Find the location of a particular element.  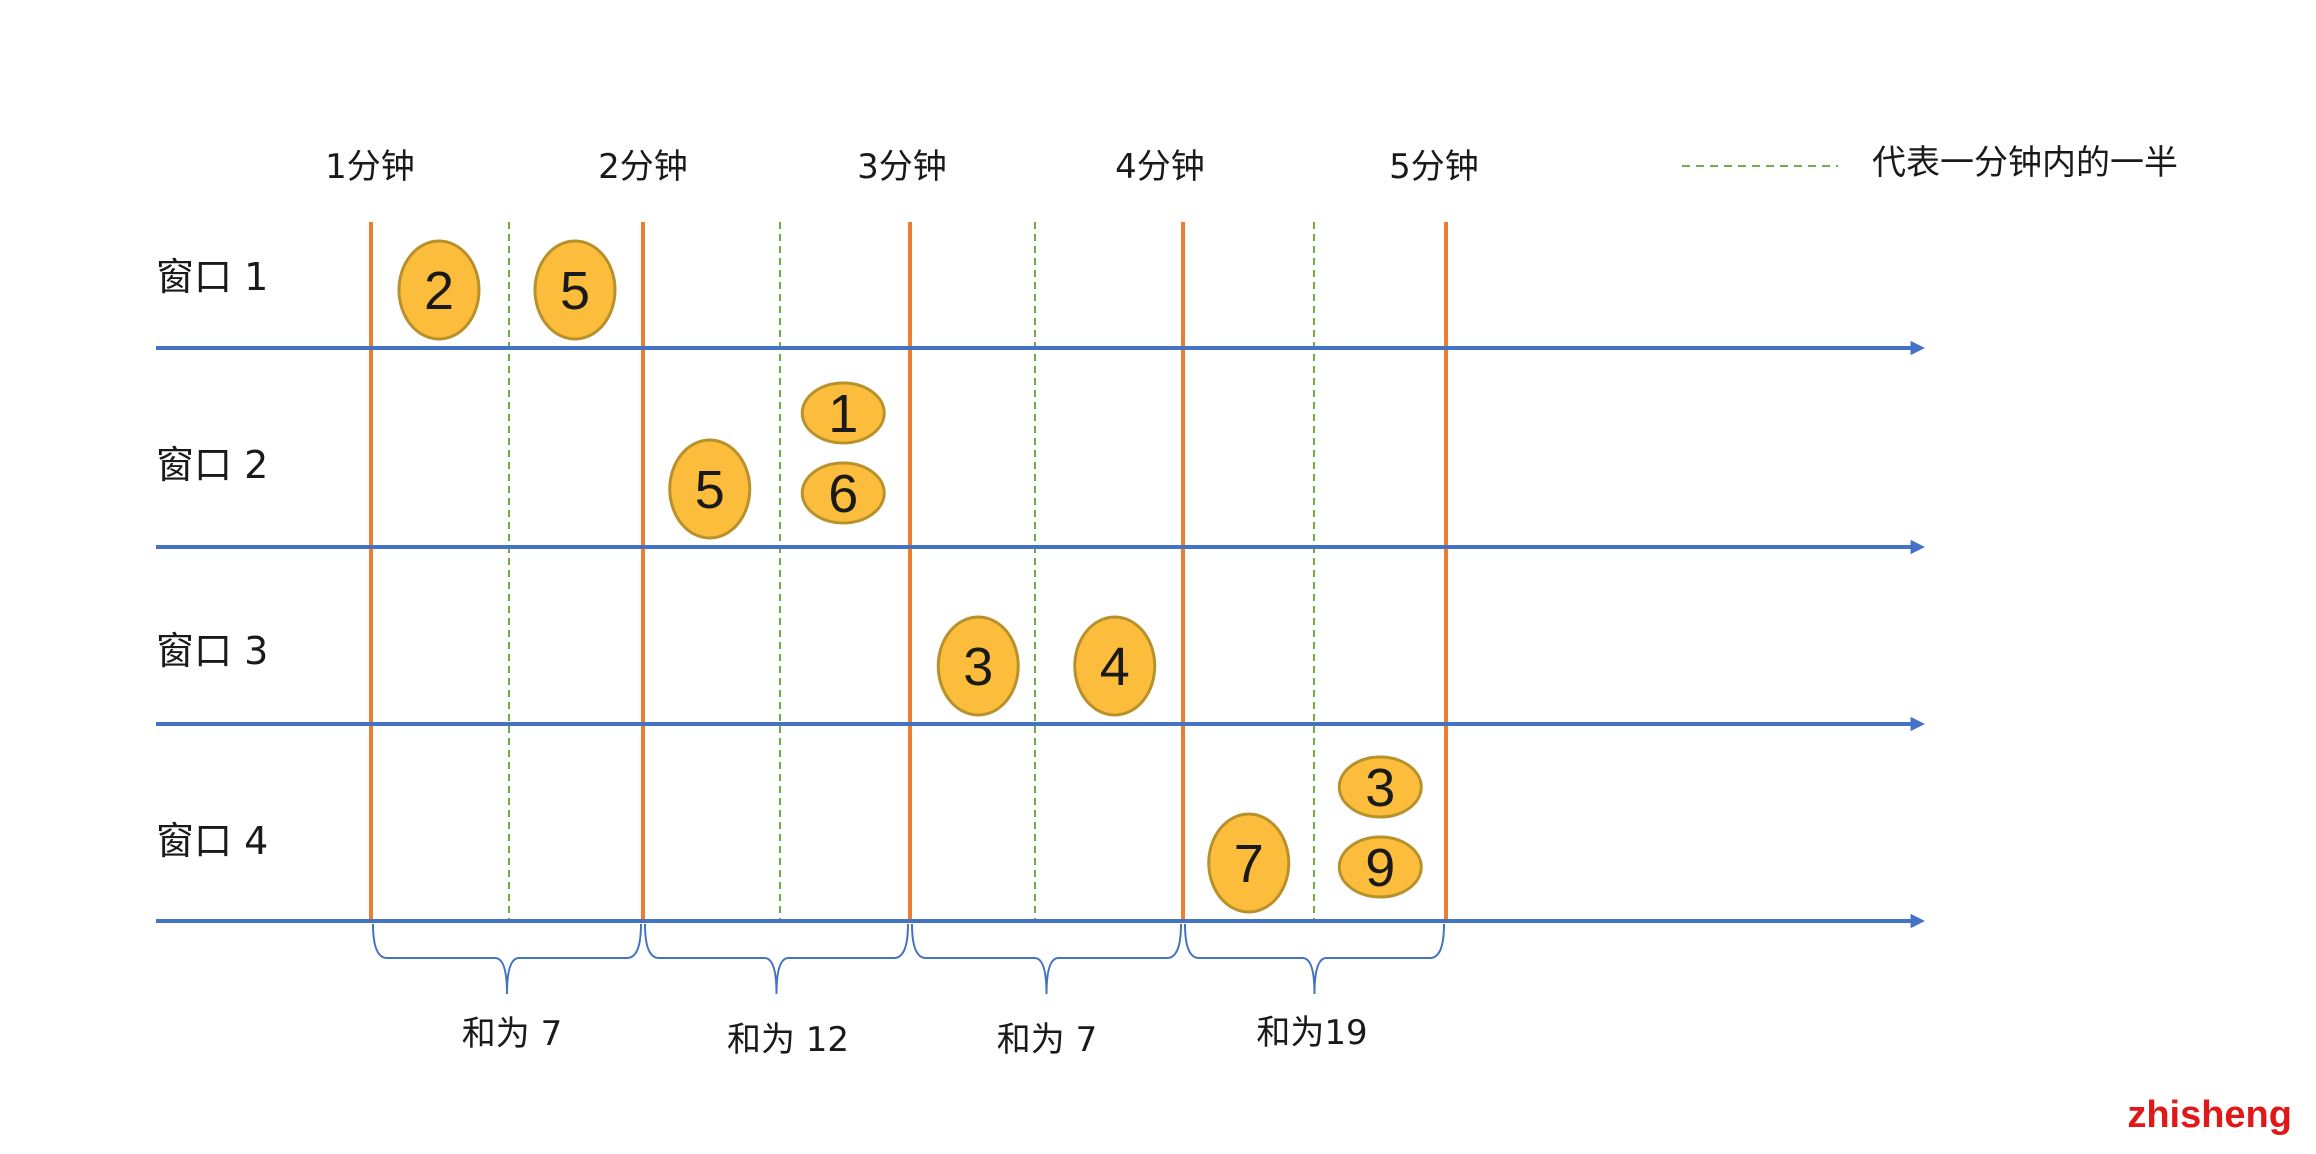

sum-label-4: 和为19 is located at coordinates (1311, 1033).